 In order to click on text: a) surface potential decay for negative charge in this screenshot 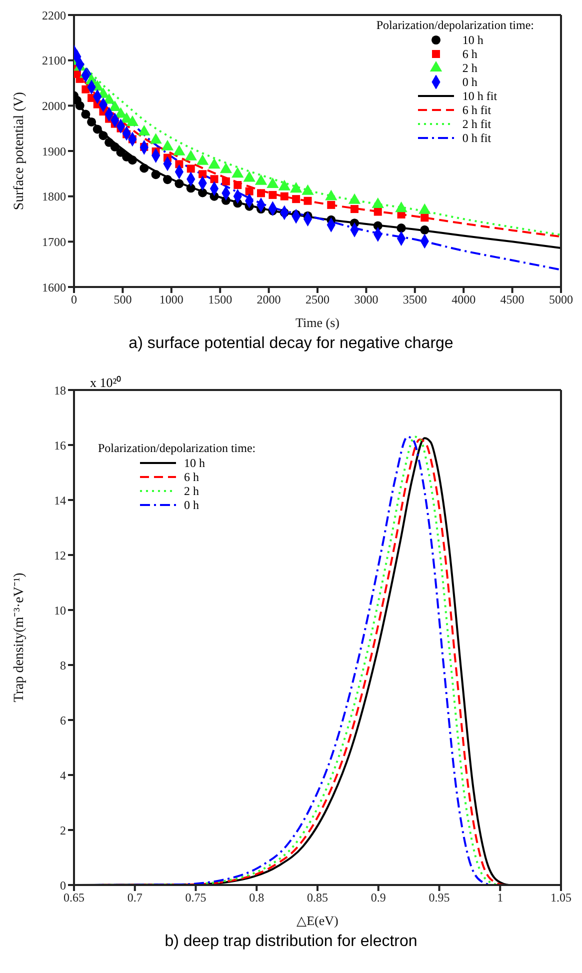, I will do `click(291, 344)`.